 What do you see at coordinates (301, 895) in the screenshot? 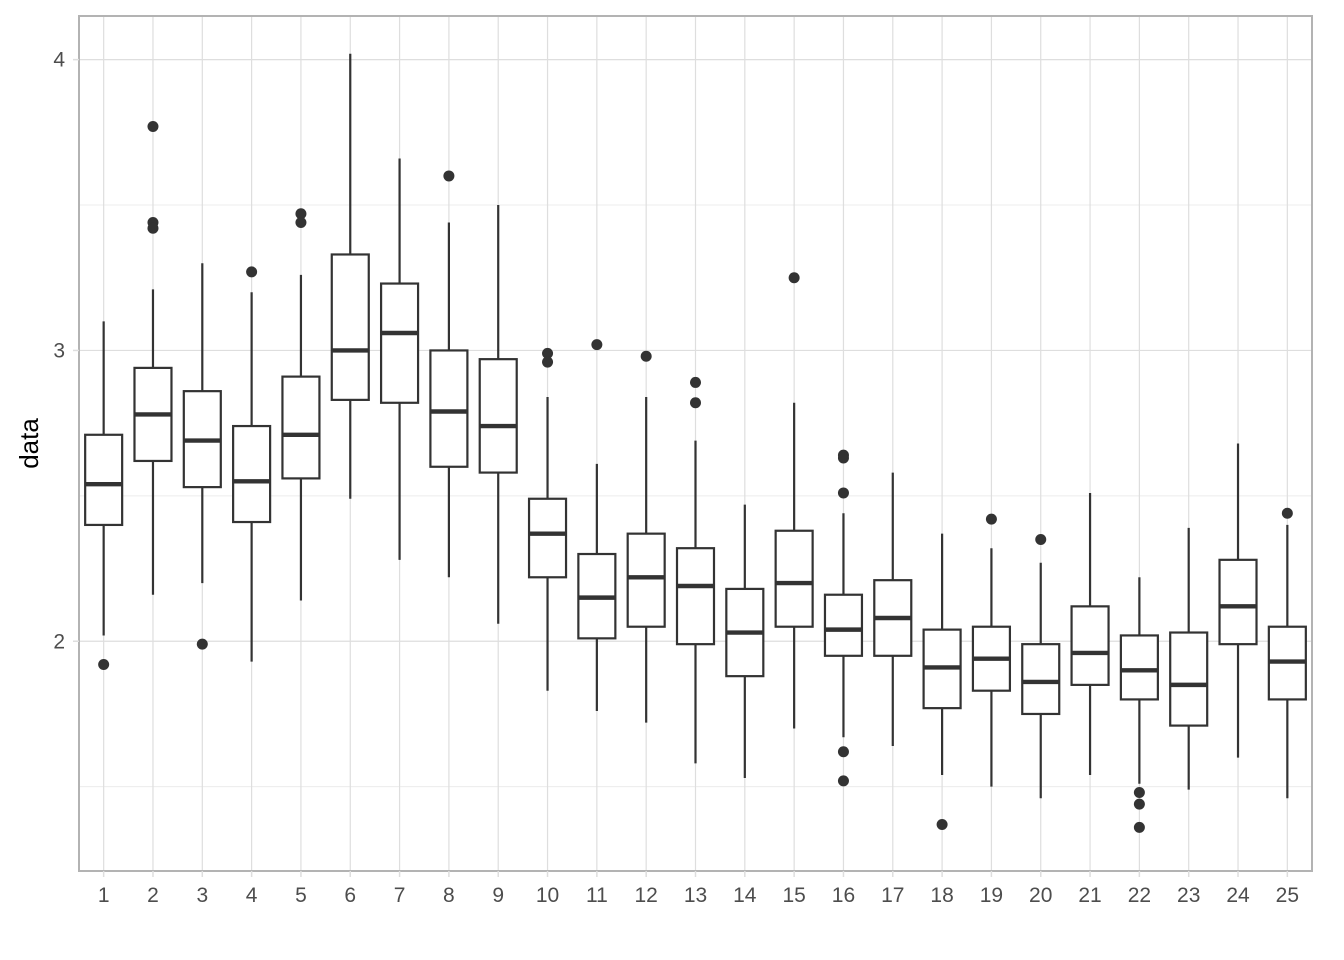
I see `x-tick-label: 5` at bounding box center [301, 895].